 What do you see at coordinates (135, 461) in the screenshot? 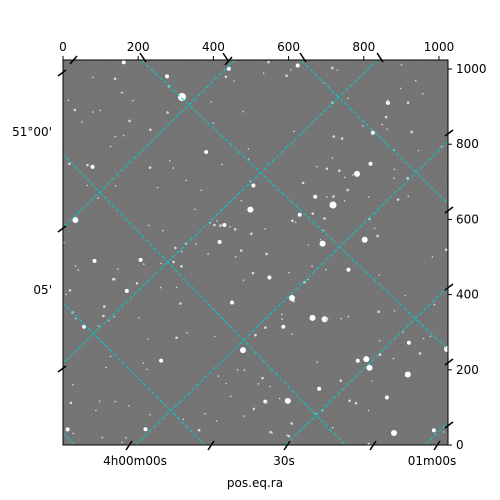
I see `ra-tick-label-1: 4h00m00s` at bounding box center [135, 461].